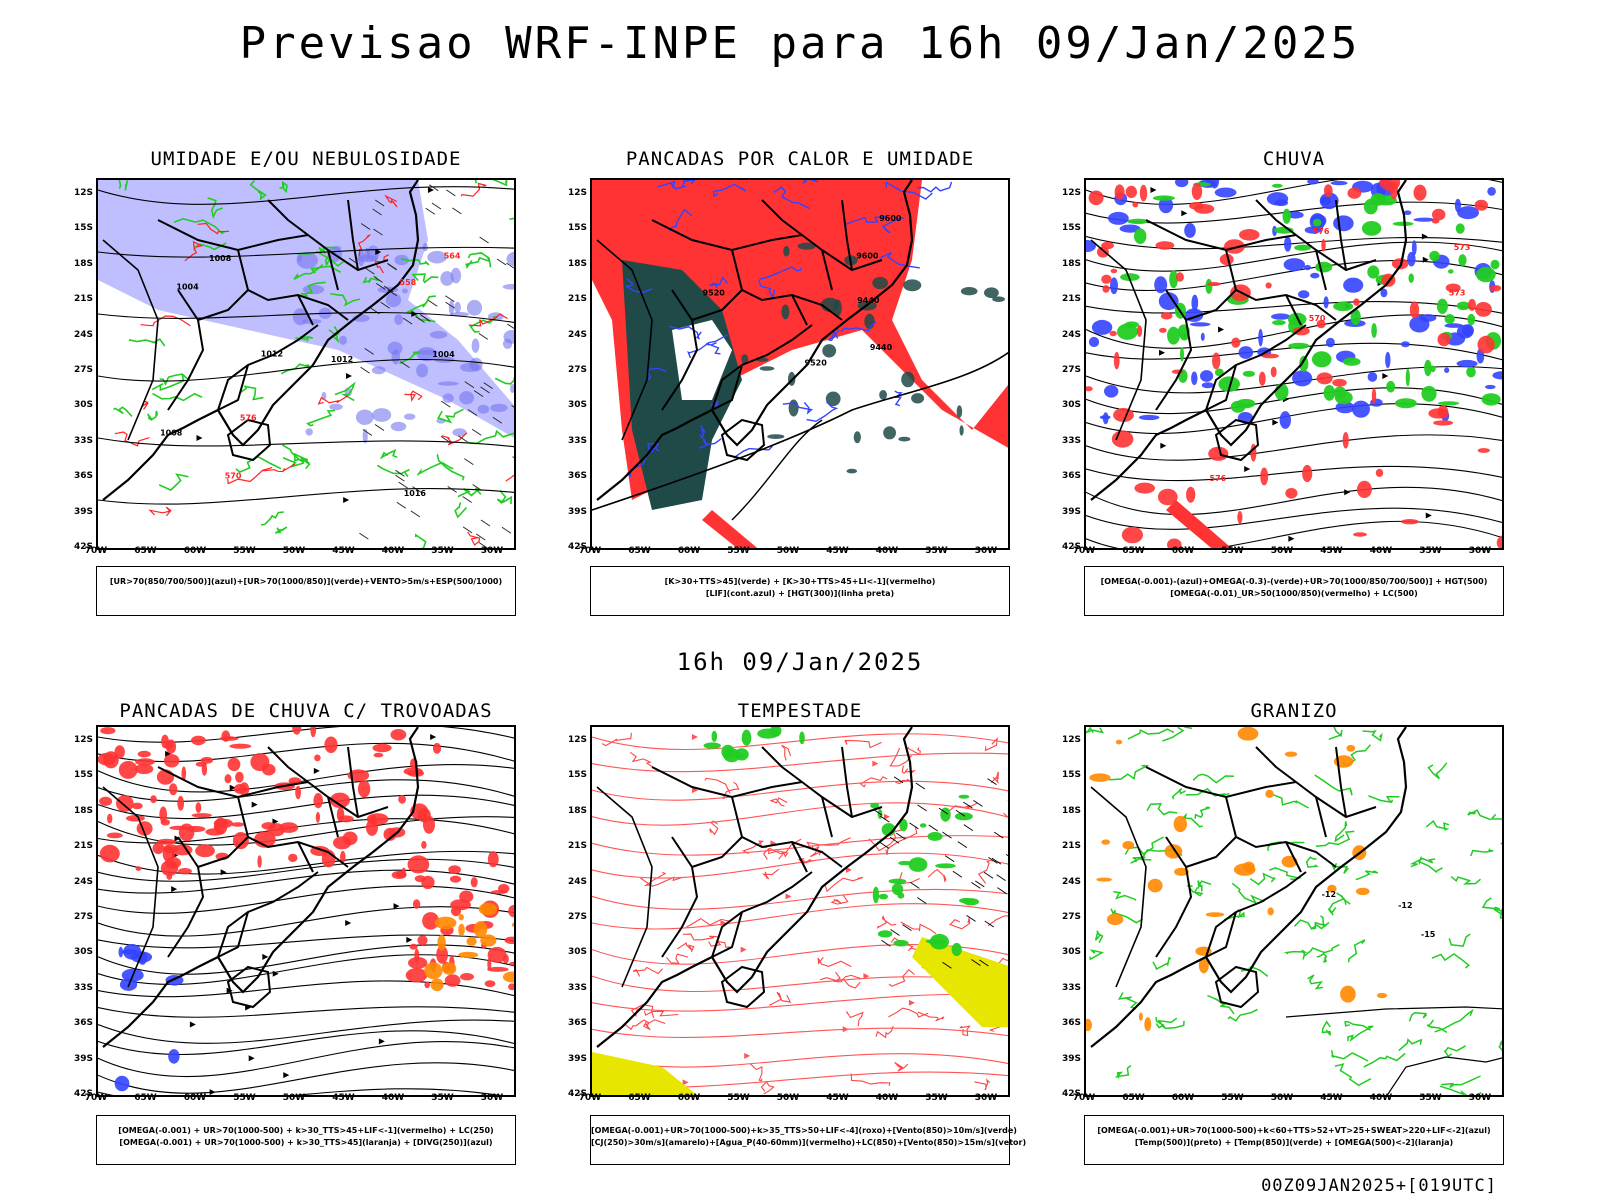 The image size is (1600, 1200). Describe the element at coordinates (800, 662) in the screenshot. I see `forecast-time-label: 16h 09/Jan/2025` at that location.